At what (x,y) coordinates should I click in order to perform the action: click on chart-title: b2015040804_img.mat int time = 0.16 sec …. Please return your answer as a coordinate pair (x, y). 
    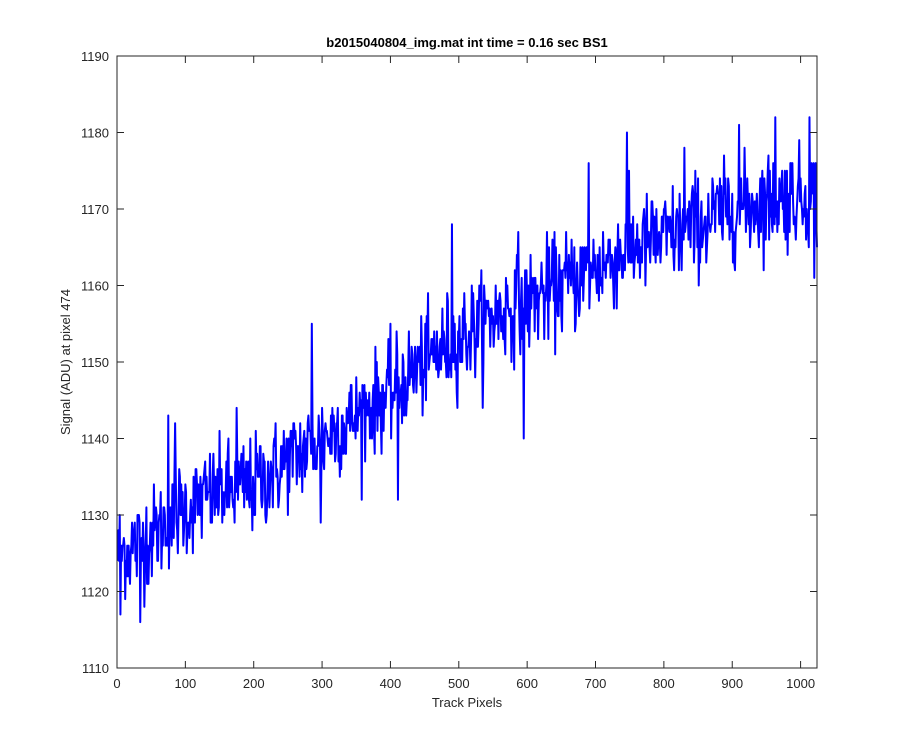
    Looking at the image, I should click on (466, 42).